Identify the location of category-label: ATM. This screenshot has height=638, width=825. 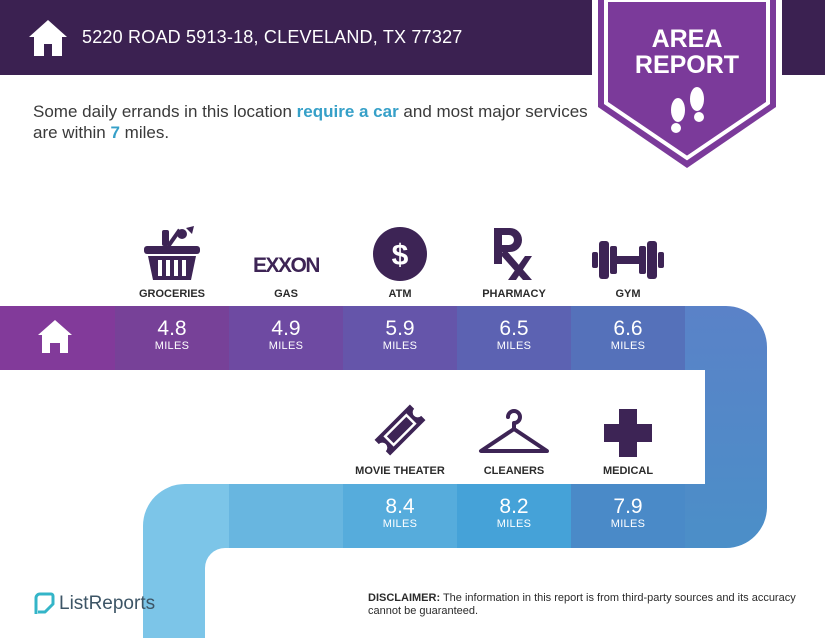
(400, 294).